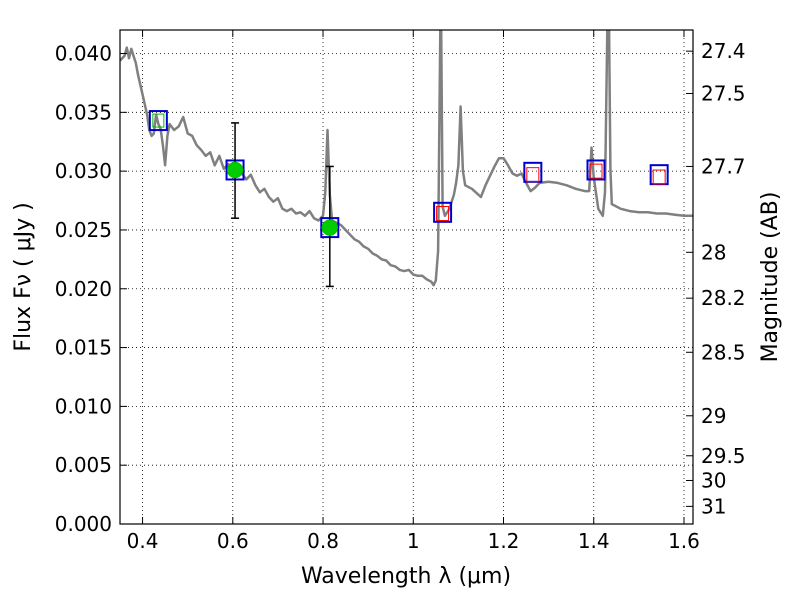 The image size is (800, 600). What do you see at coordinates (413, 541) in the screenshot?
I see `x-tick-label: 1` at bounding box center [413, 541].